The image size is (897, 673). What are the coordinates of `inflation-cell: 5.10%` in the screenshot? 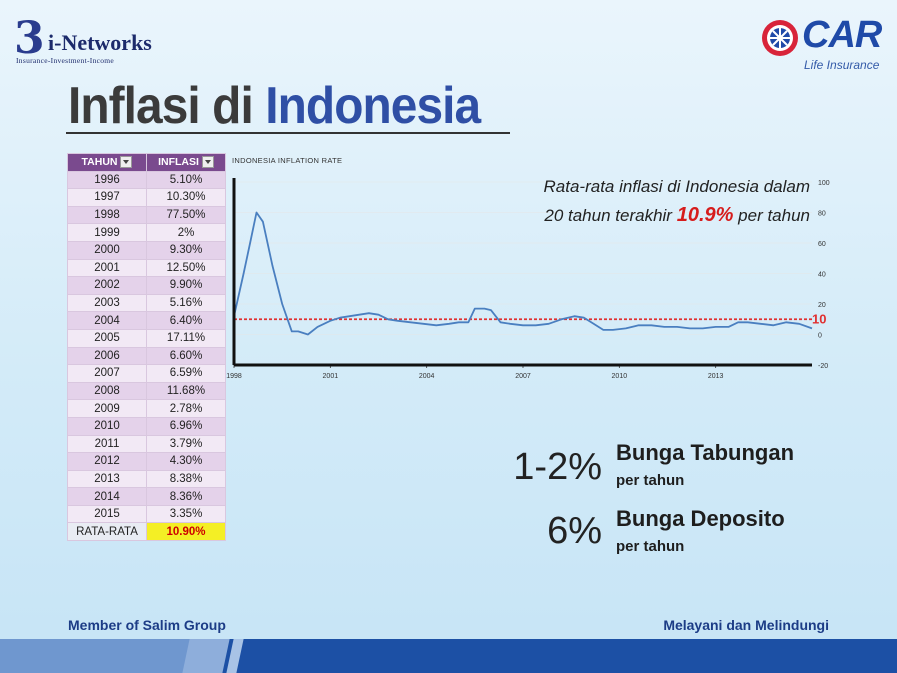 It's located at (186, 180).